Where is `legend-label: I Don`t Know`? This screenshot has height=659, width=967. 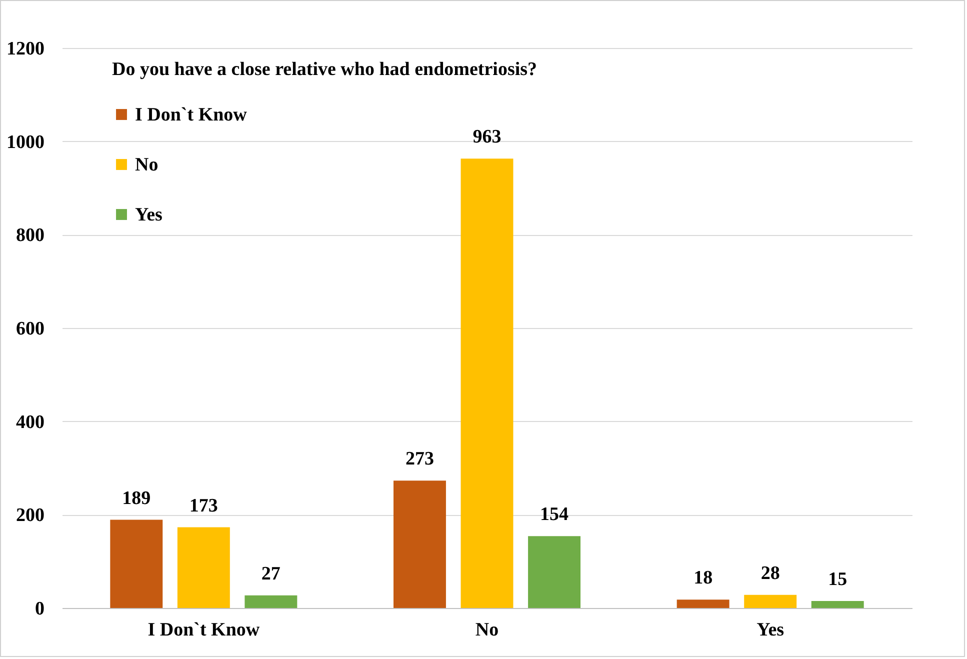
legend-label: I Don`t Know is located at coordinates (191, 115).